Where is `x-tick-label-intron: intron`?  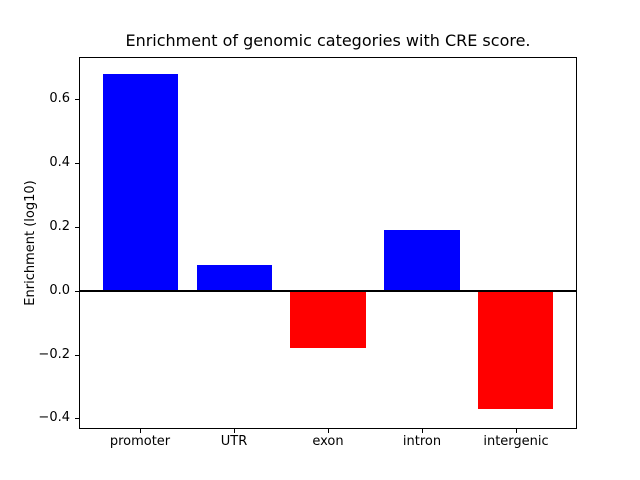 x-tick-label-intron: intron is located at coordinates (422, 441).